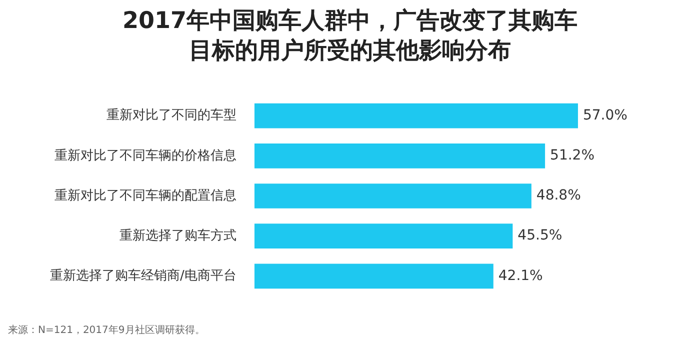 The width and height of the screenshot is (700, 359). What do you see at coordinates (520, 276) in the screenshot?
I see `data-label: 42.1%` at bounding box center [520, 276].